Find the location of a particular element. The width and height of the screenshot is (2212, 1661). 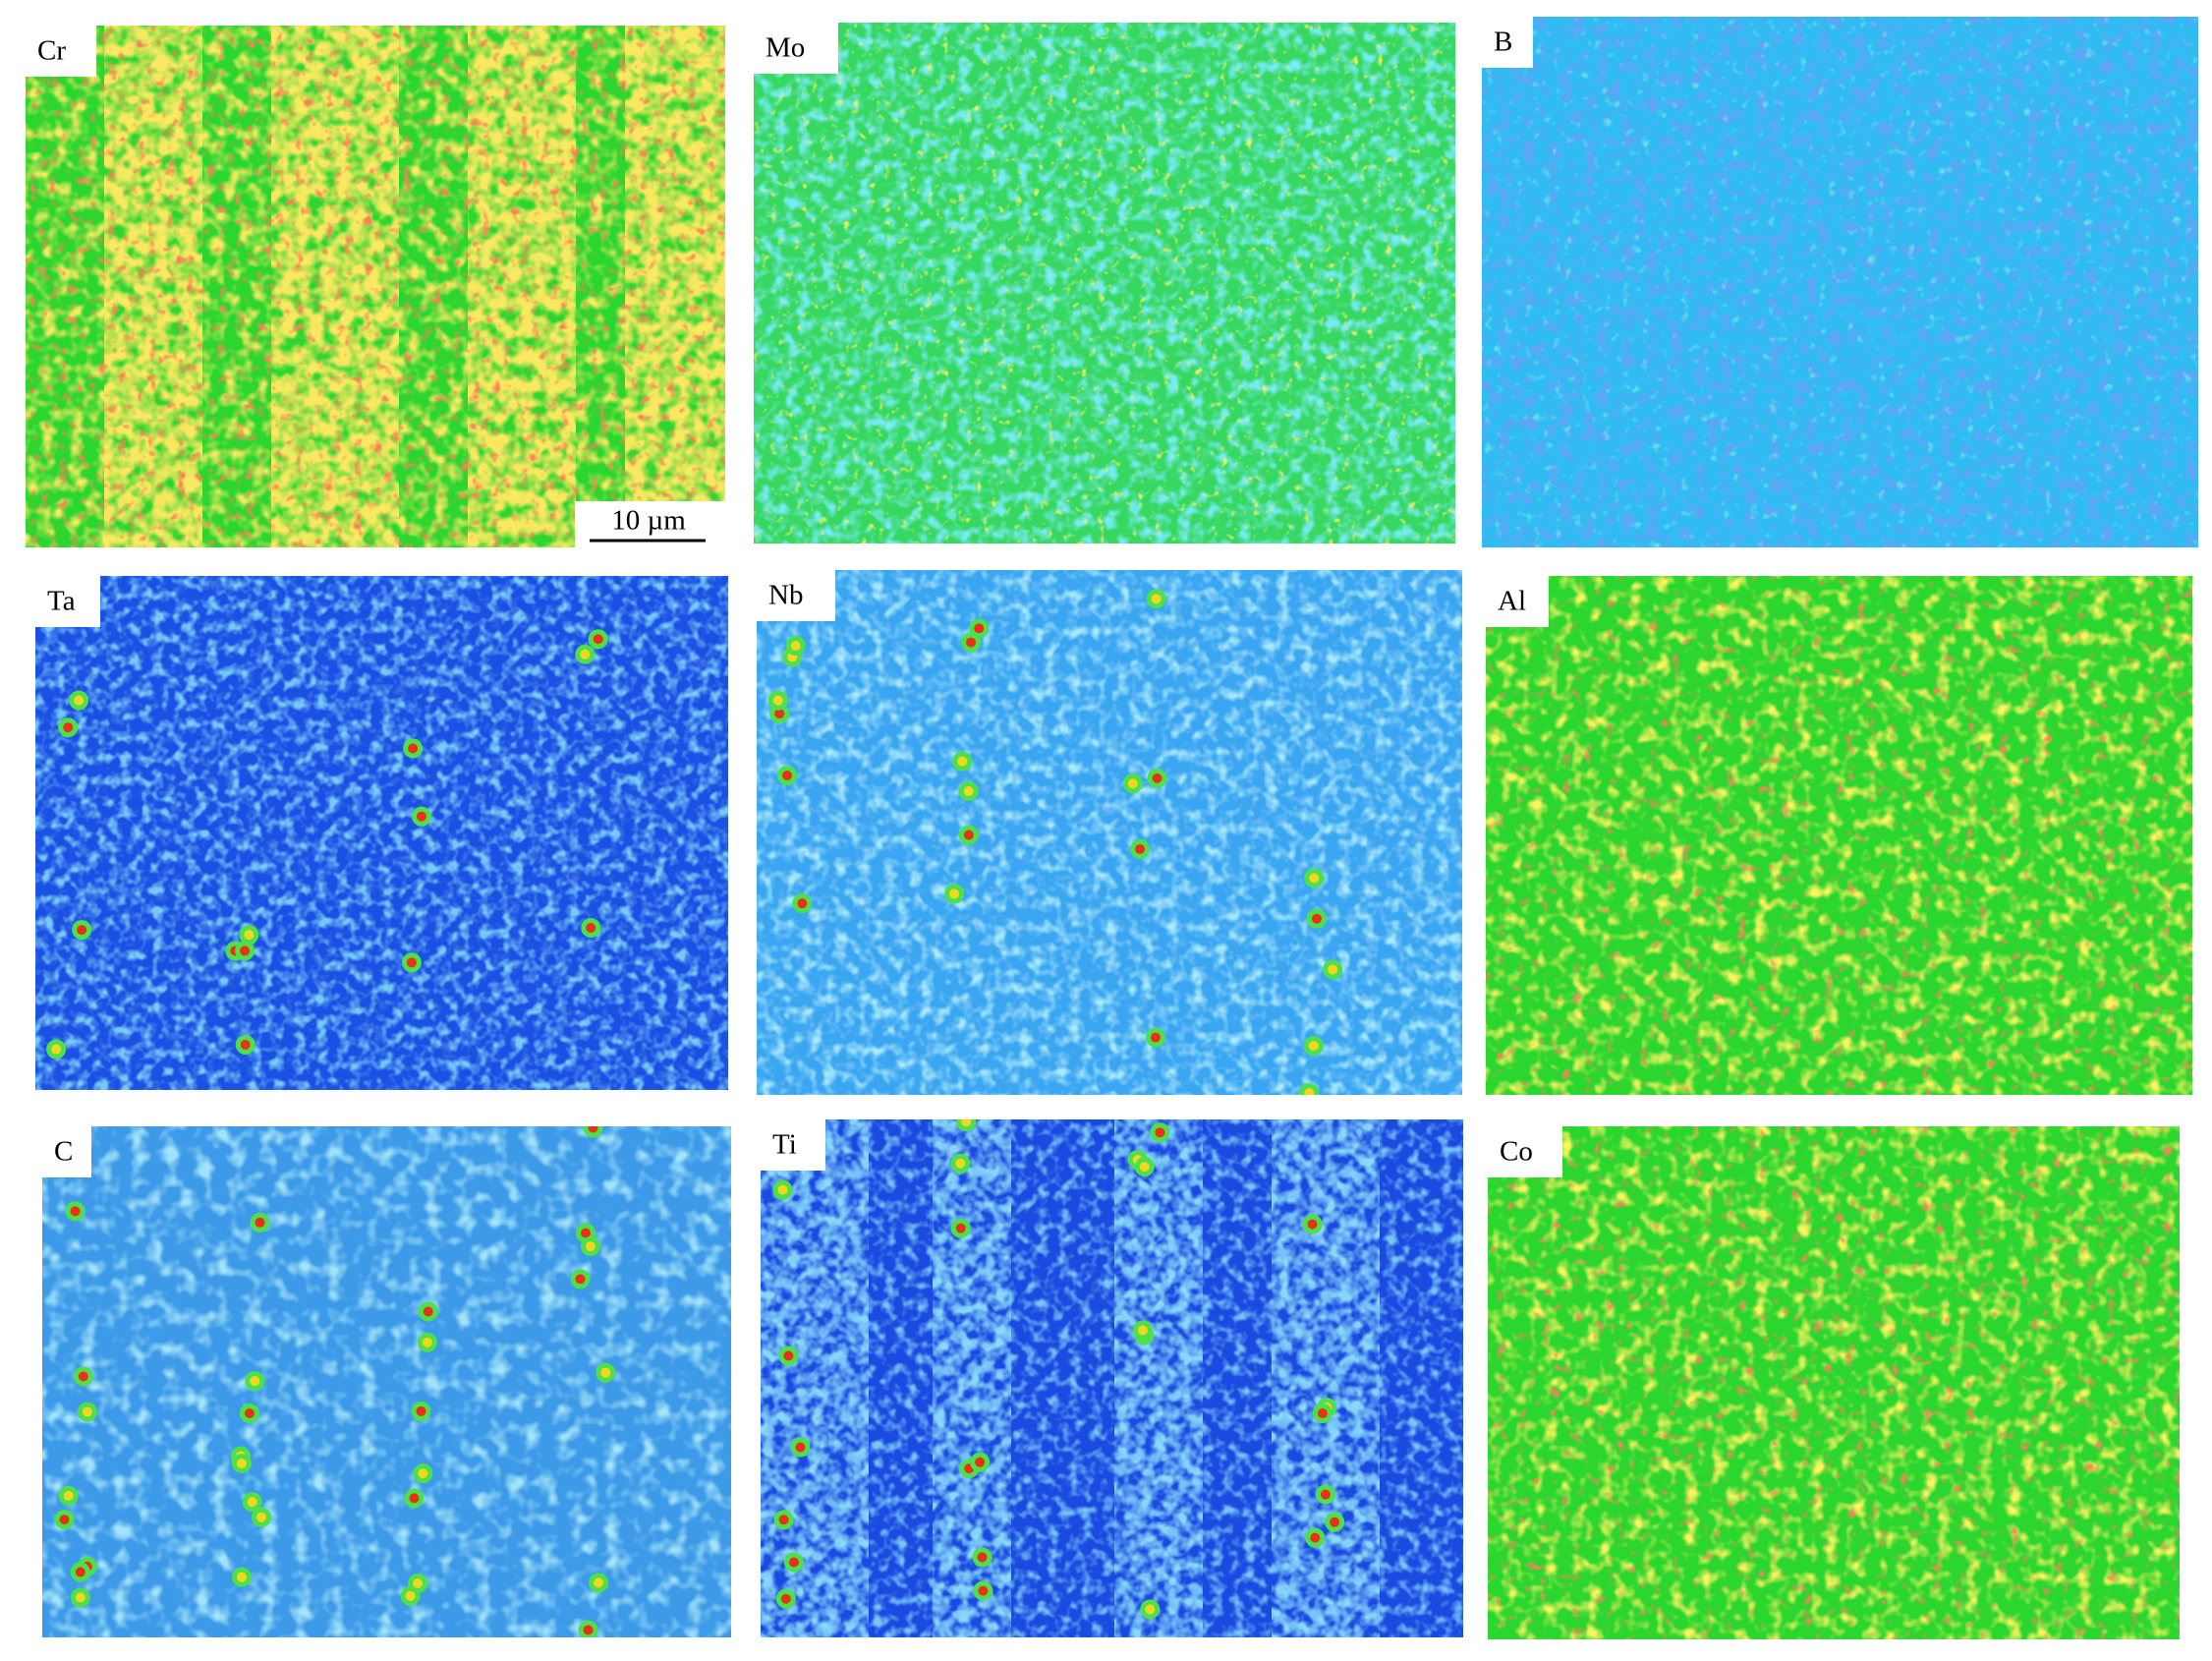

element-label: Co is located at coordinates (1516, 1152).